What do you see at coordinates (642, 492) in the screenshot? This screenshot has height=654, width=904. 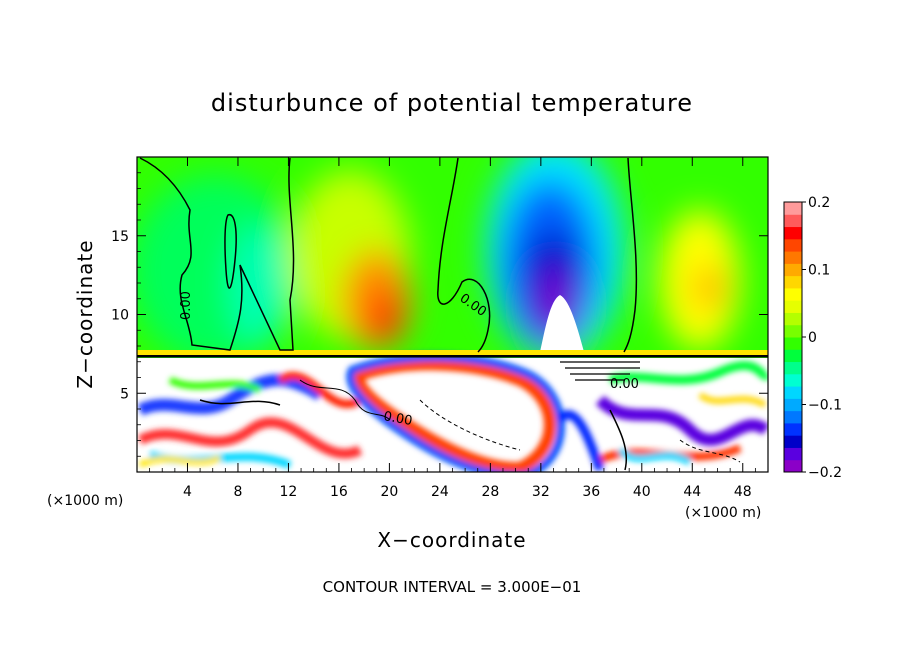 I see `x-tick-label: 40` at bounding box center [642, 492].